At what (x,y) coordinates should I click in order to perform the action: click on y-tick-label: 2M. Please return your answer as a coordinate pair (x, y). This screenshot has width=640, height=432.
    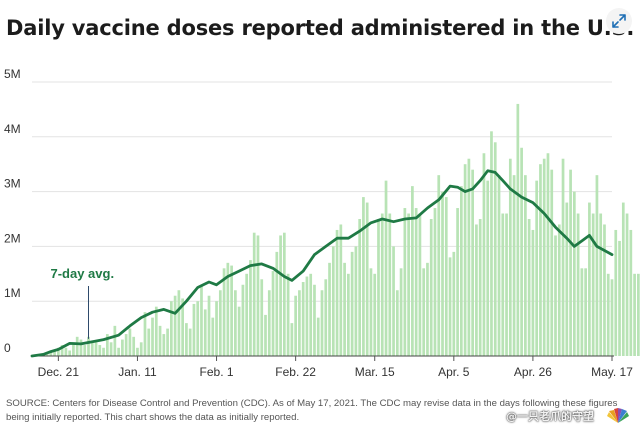
    Looking at the image, I should click on (12, 238).